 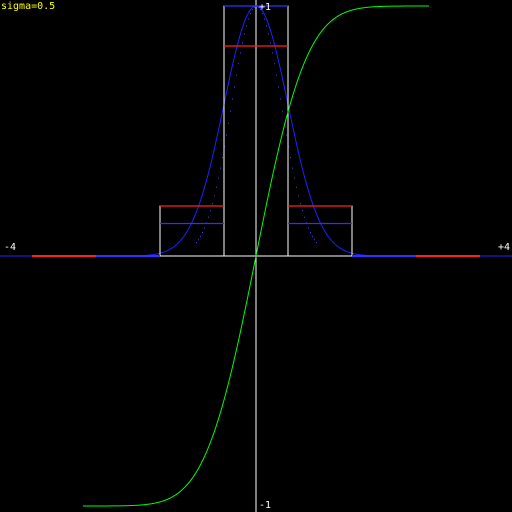 What do you see at coordinates (265, 7) in the screenshot?
I see `y-max-tick-label: +1` at bounding box center [265, 7].